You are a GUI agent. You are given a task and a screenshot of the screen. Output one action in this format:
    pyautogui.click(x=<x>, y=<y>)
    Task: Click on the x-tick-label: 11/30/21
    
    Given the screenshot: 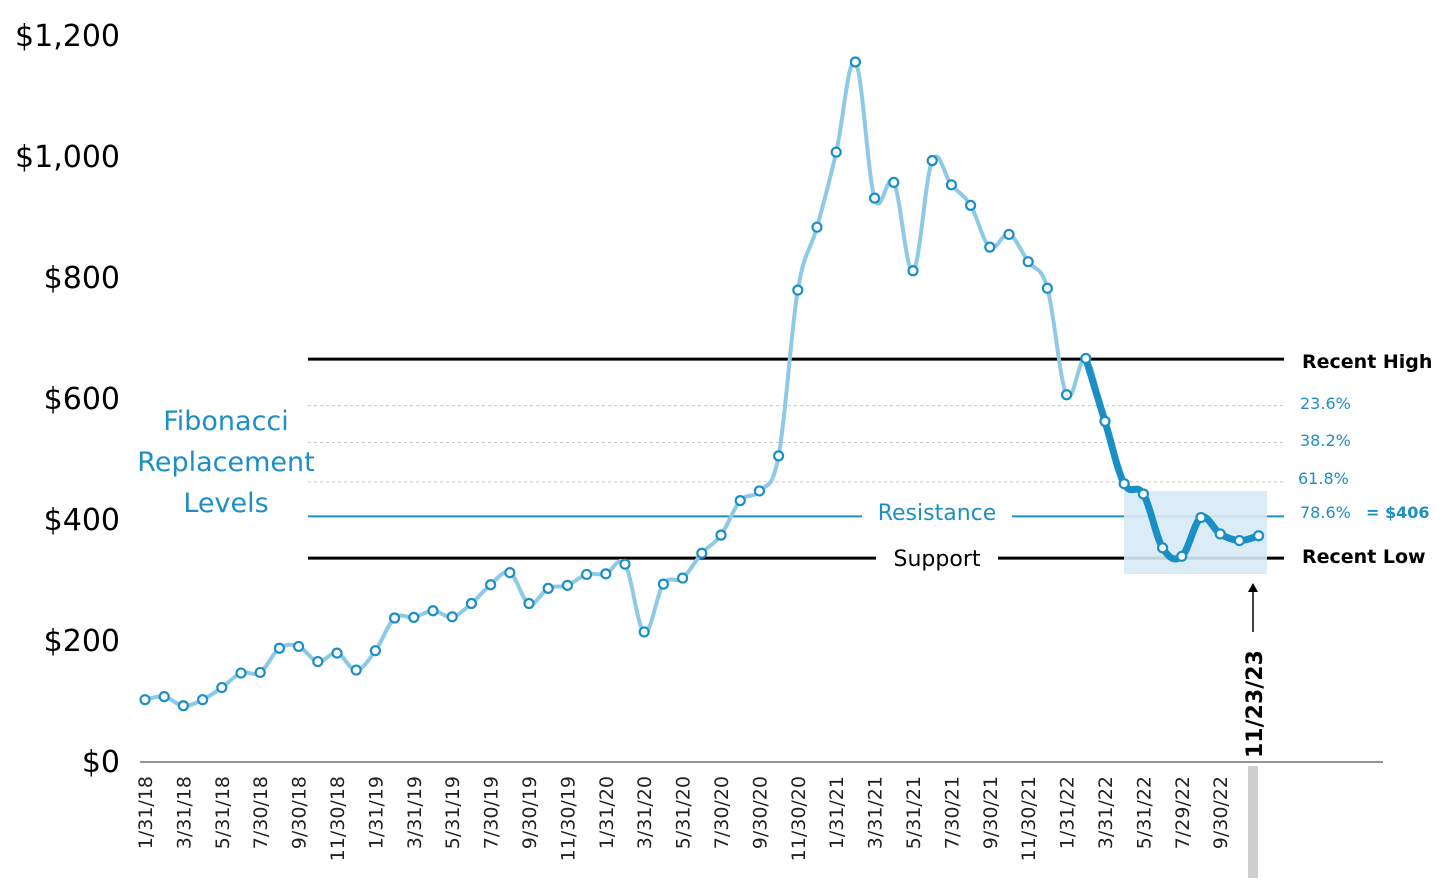 What is the action you would take?
    pyautogui.click(x=1029, y=818)
    